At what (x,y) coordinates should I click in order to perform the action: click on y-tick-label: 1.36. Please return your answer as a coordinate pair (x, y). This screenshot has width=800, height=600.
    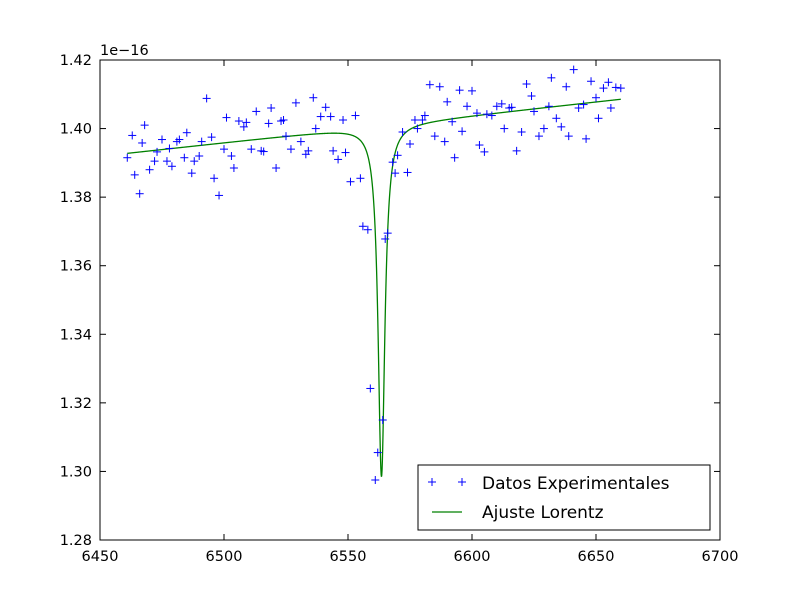
    Looking at the image, I should click on (76, 267).